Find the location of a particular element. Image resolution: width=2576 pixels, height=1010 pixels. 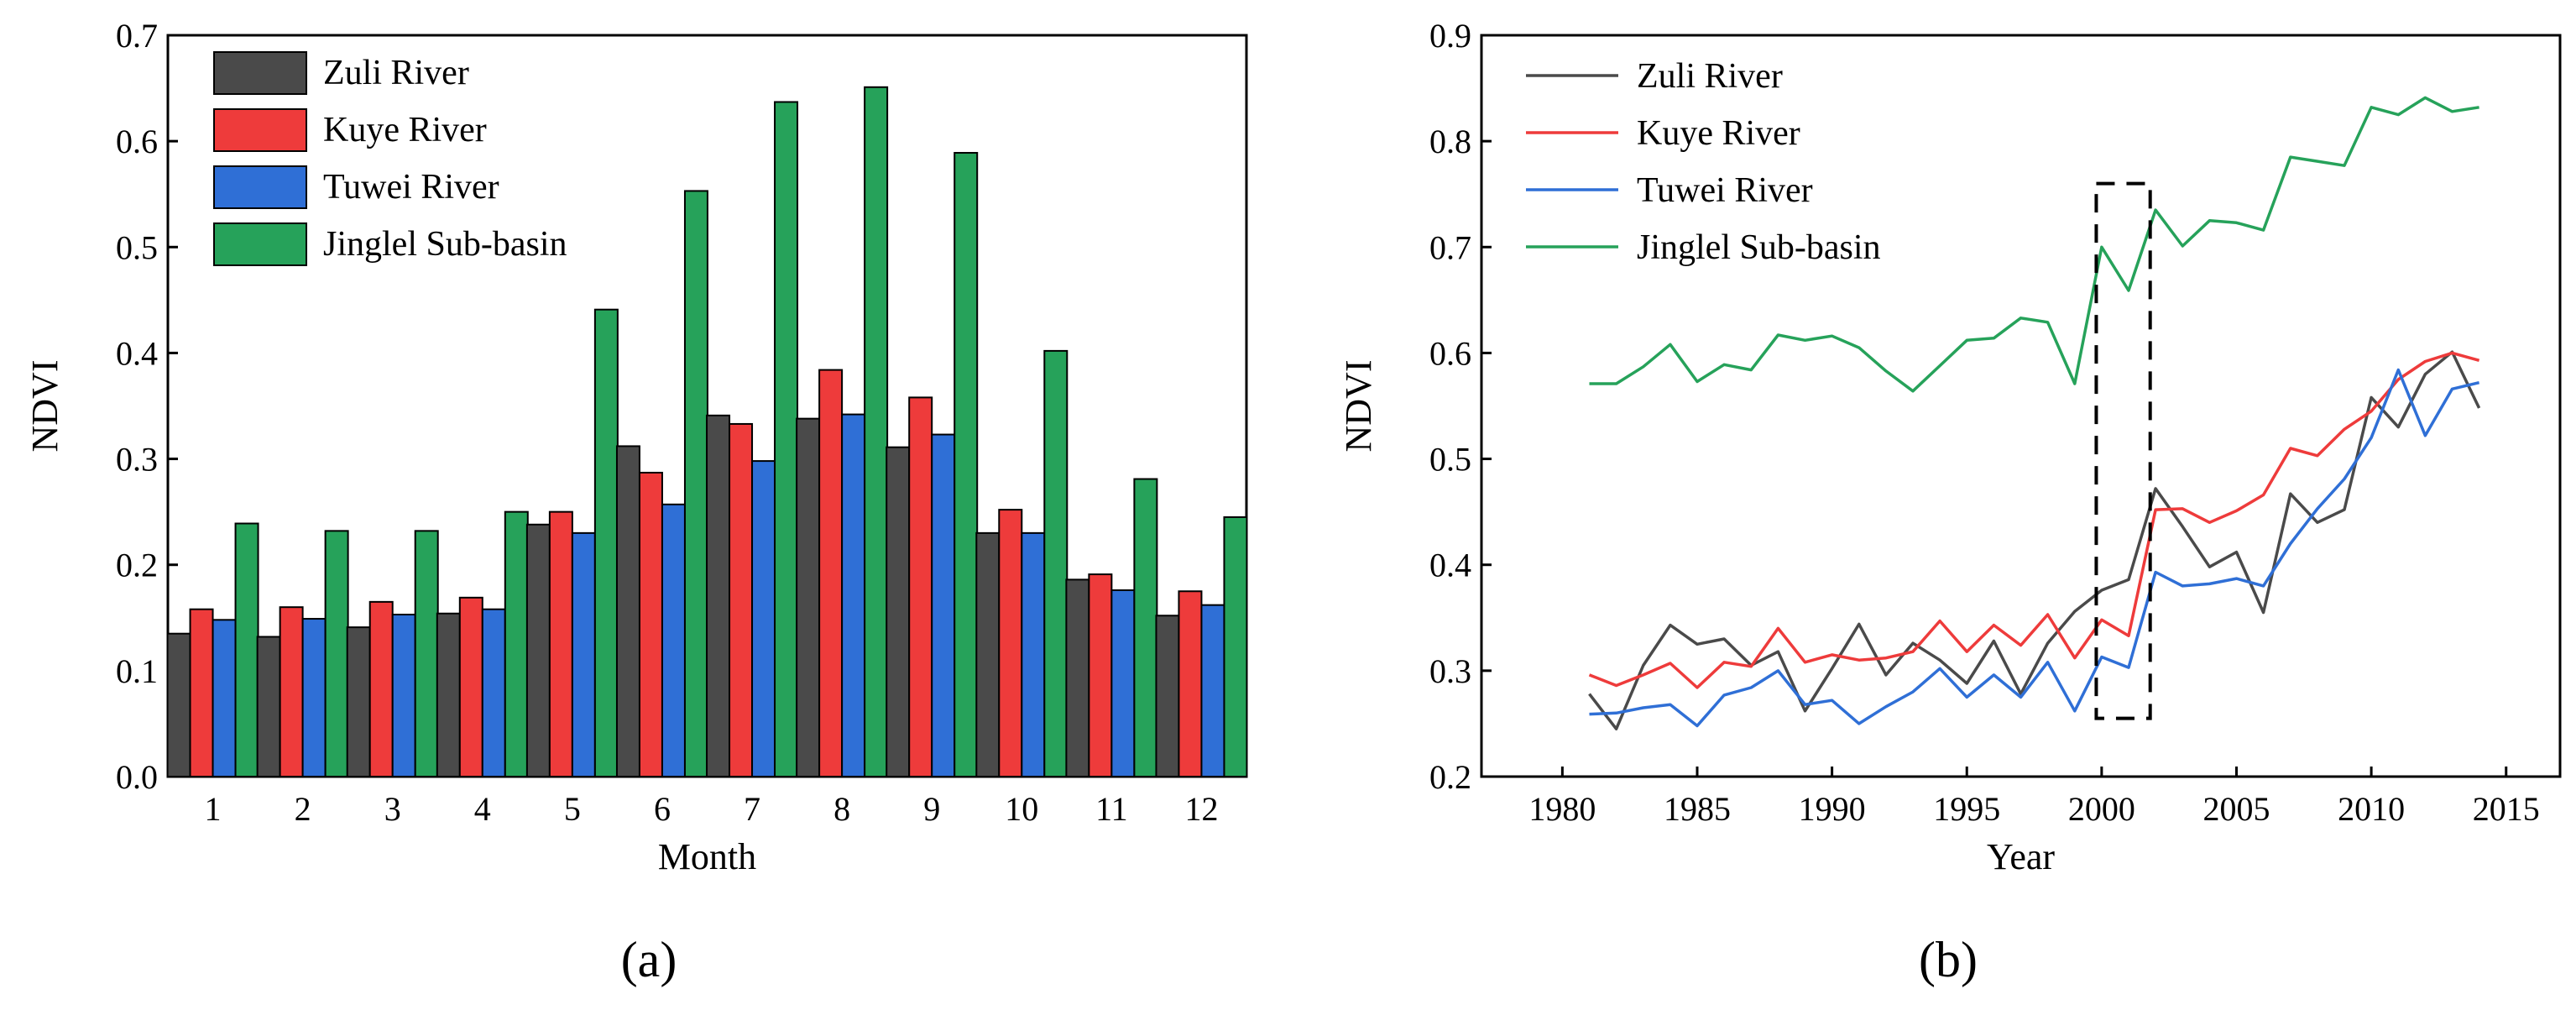

y-tick-label-b: 0.8 is located at coordinates (1450, 141).